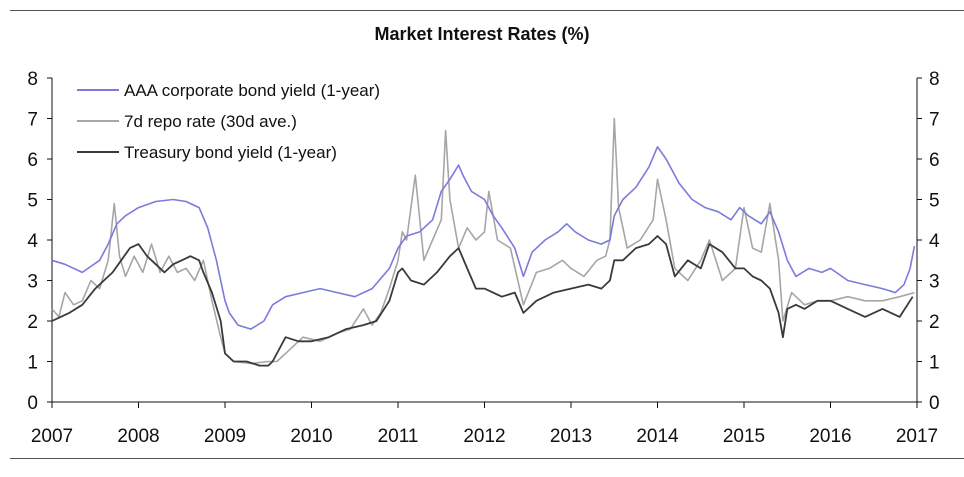 The image size is (964, 477). I want to click on y-tick-label: 2, so click(32, 322).